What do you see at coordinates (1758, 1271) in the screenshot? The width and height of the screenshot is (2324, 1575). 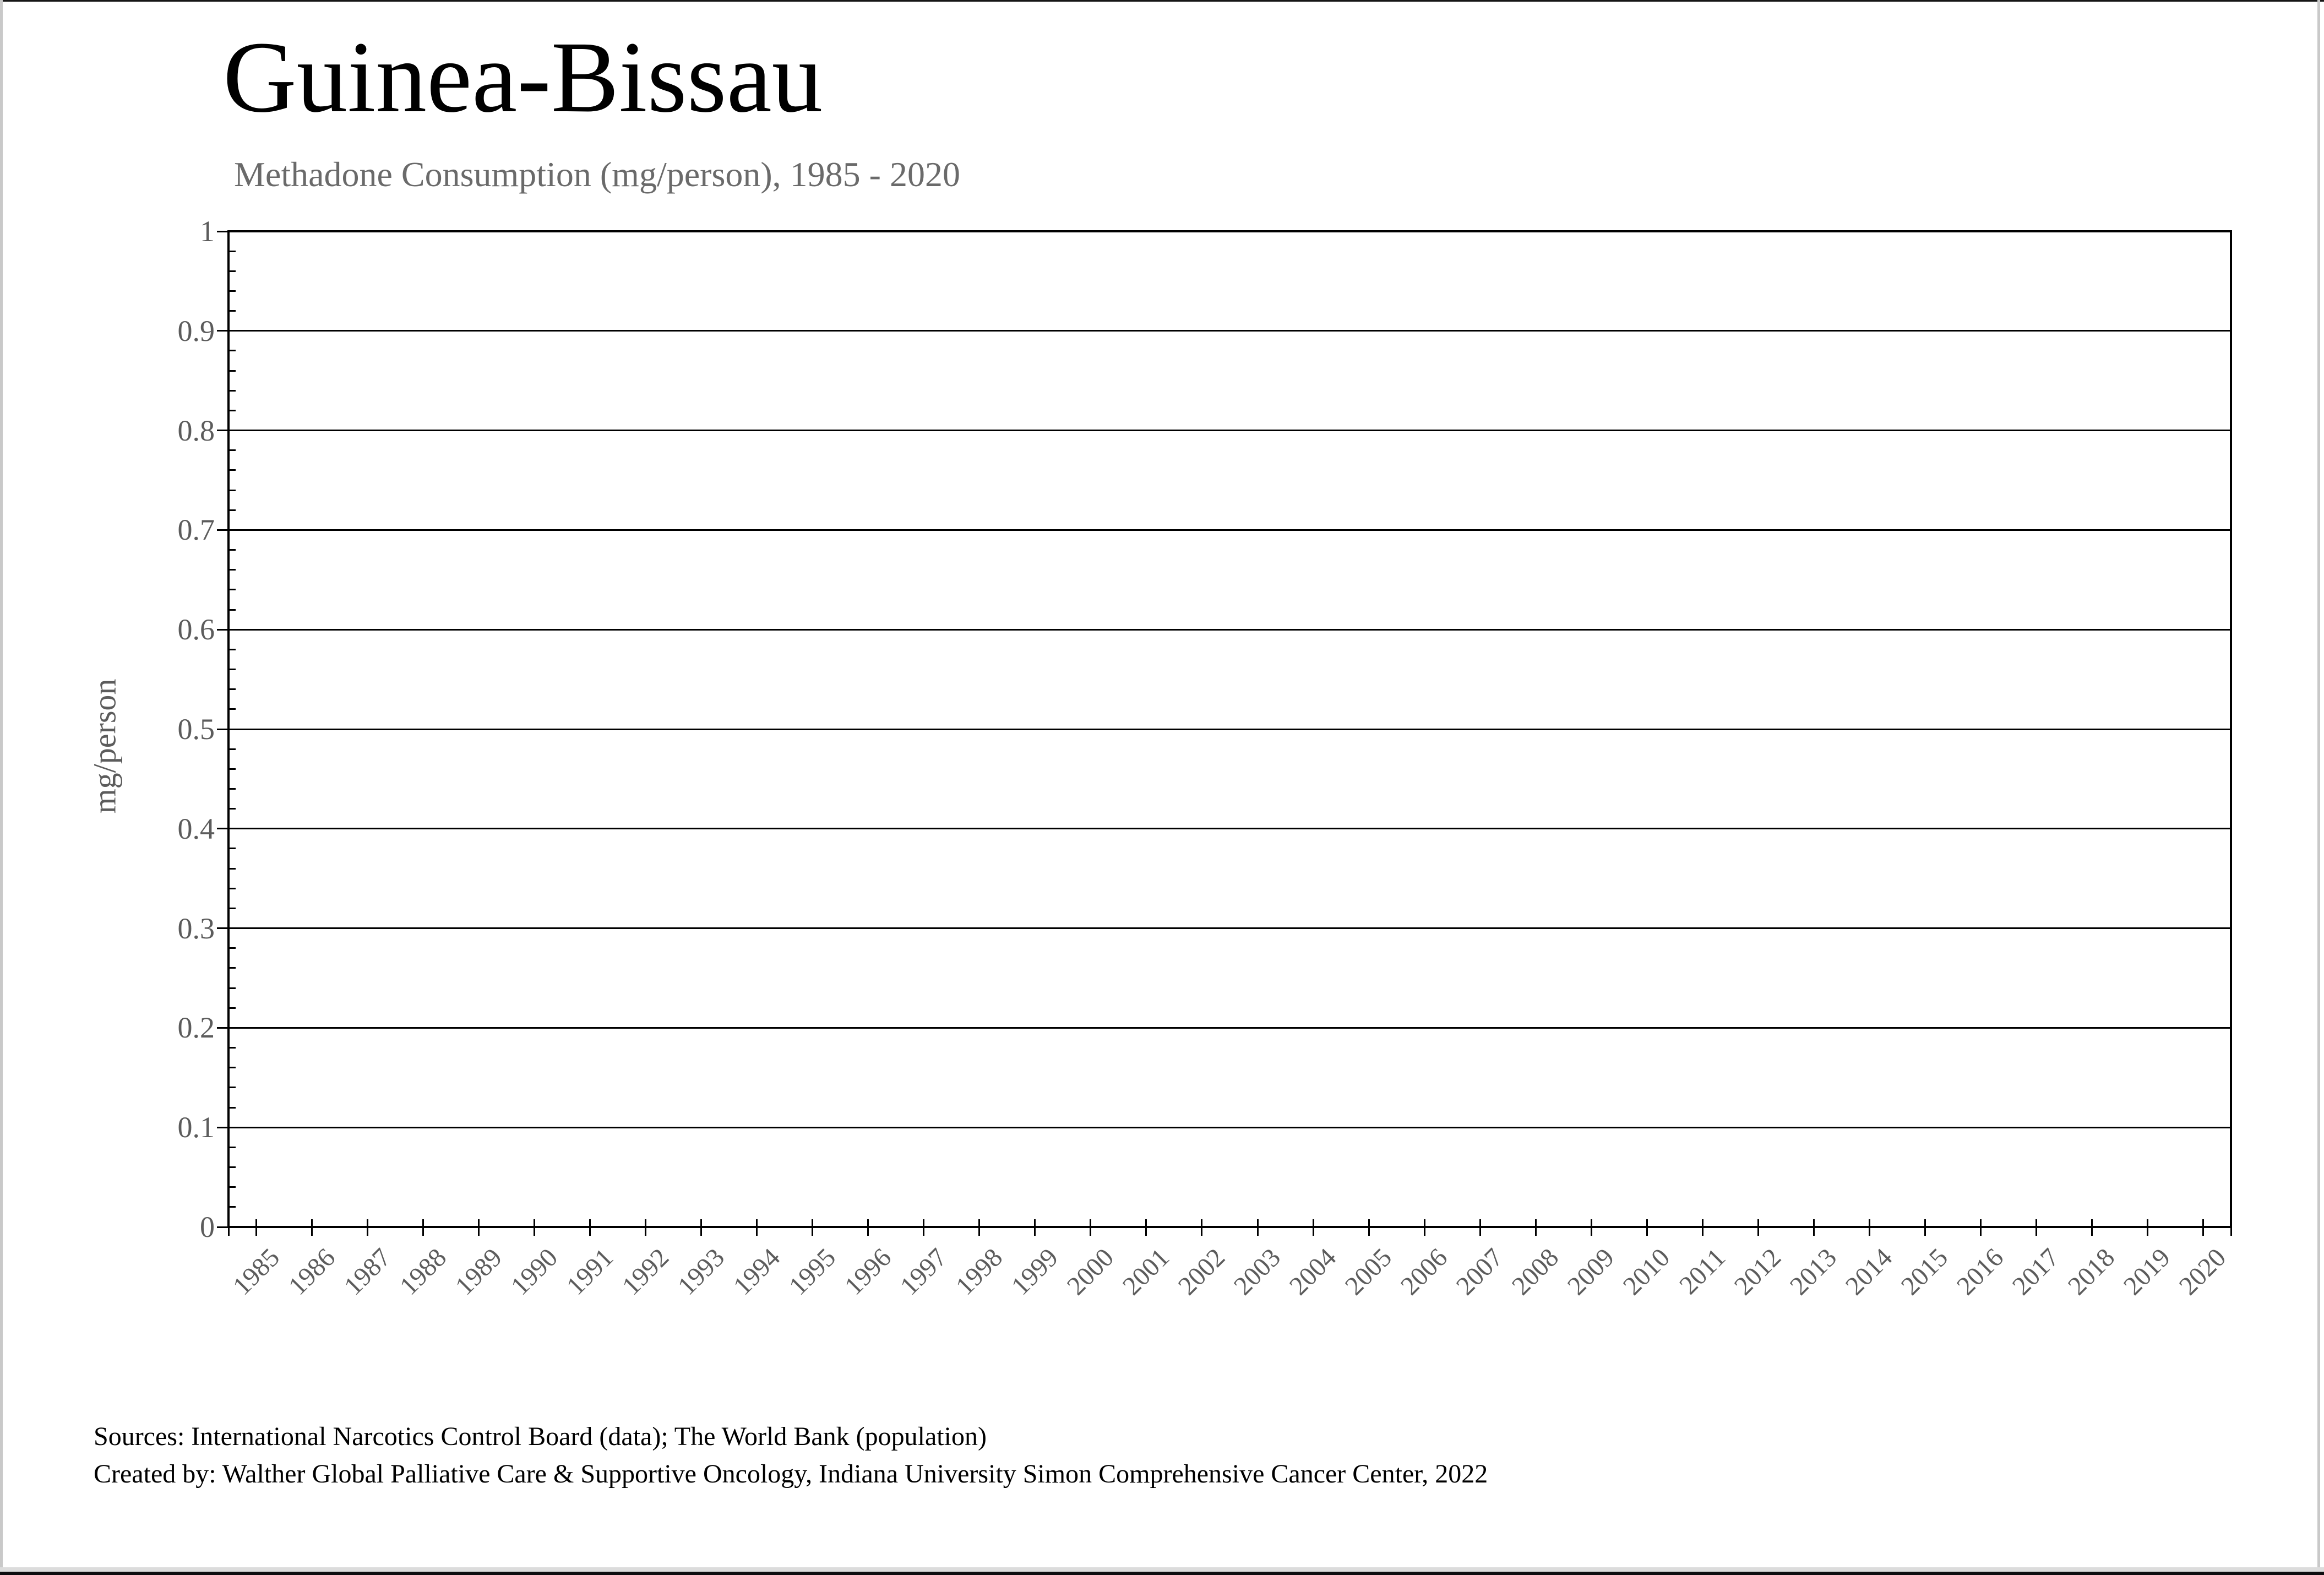 I see `x-tick-label: 2012` at bounding box center [1758, 1271].